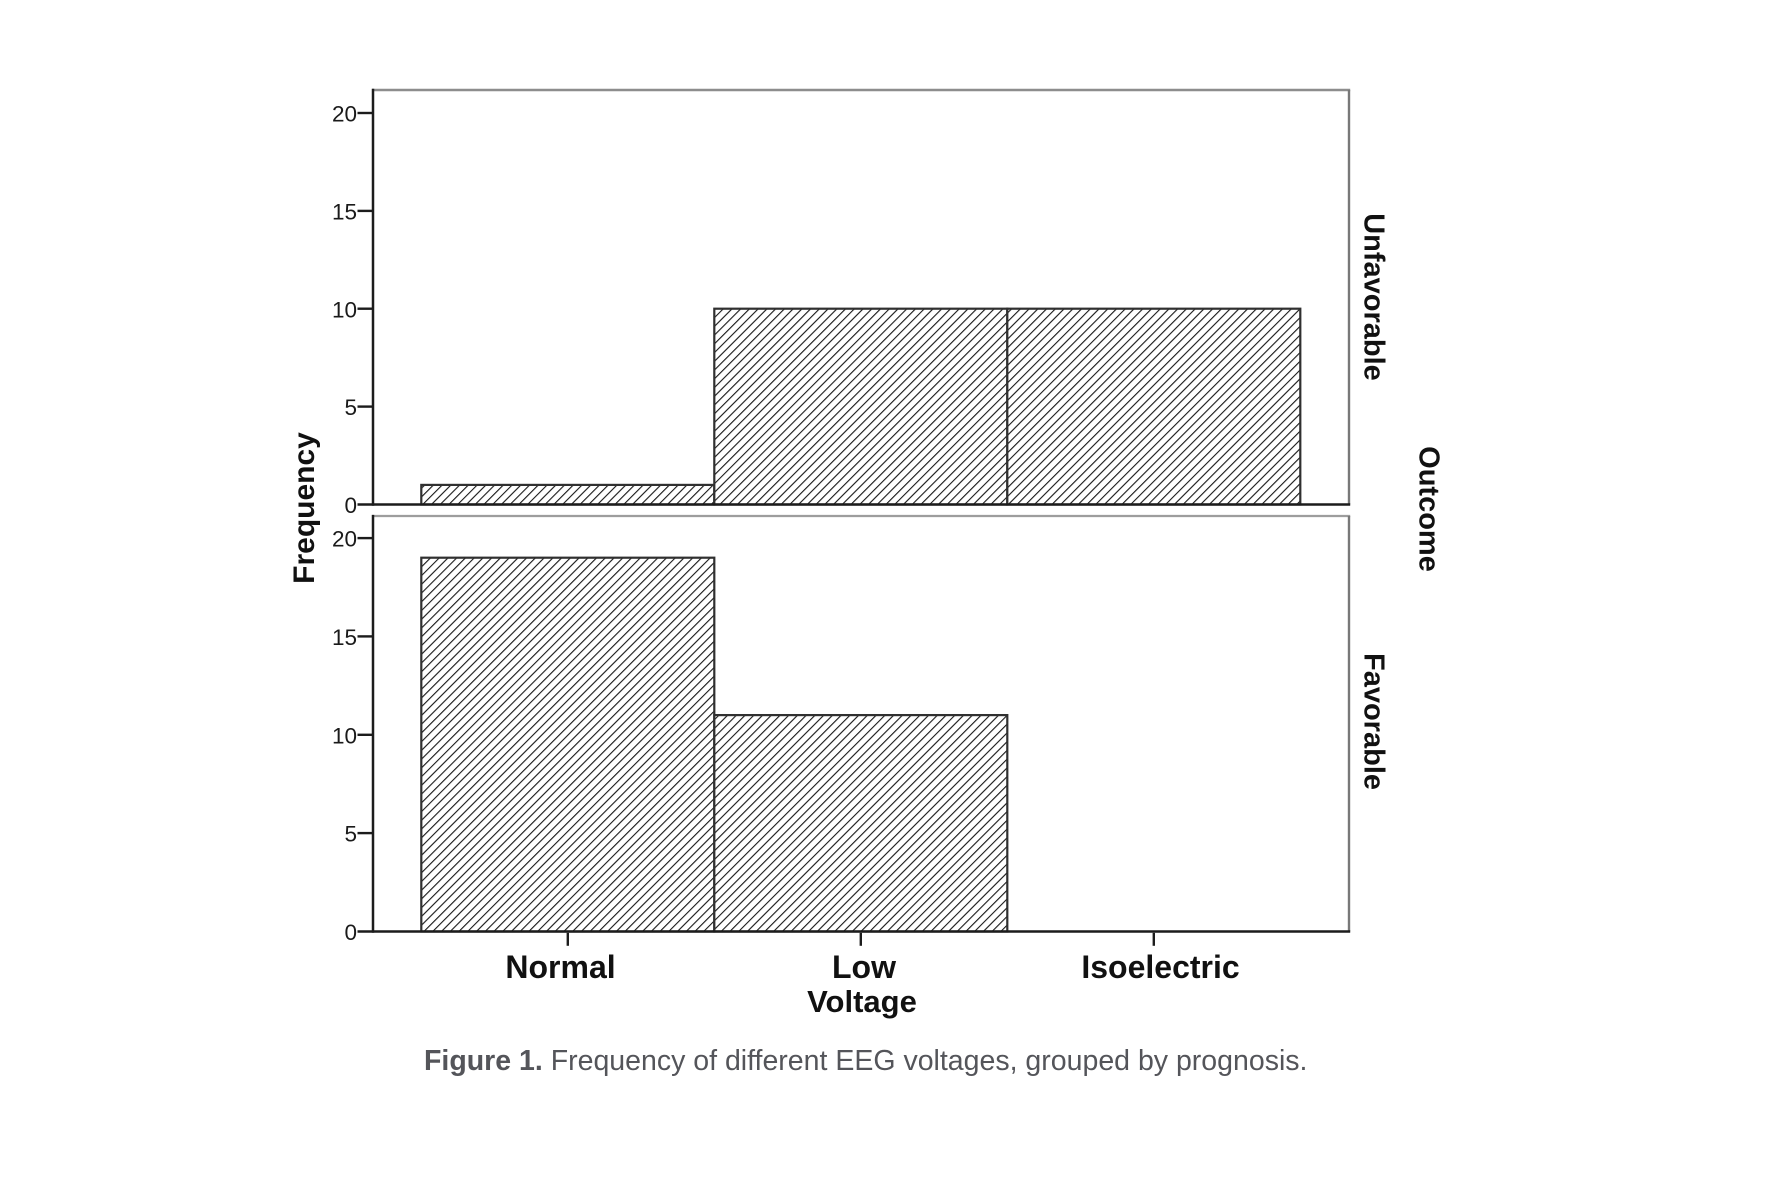  Describe the element at coordinates (1374, 721) in the screenshot. I see `svg-text: Favorable` at that location.